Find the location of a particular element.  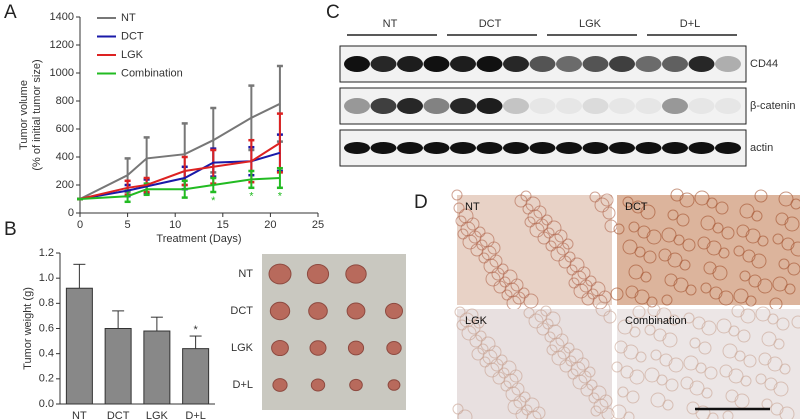

panel-label: B is located at coordinates (10, 229).